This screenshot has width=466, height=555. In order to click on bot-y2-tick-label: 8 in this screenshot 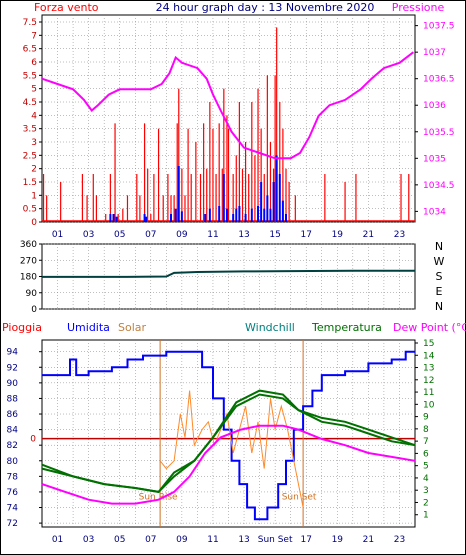, I will do `click(426, 430)`.